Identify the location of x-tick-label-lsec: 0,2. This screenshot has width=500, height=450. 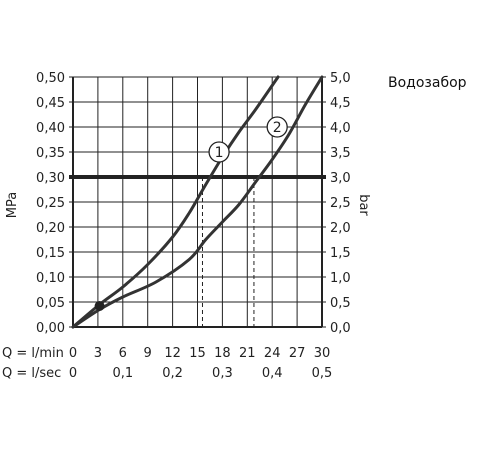
(172, 373).